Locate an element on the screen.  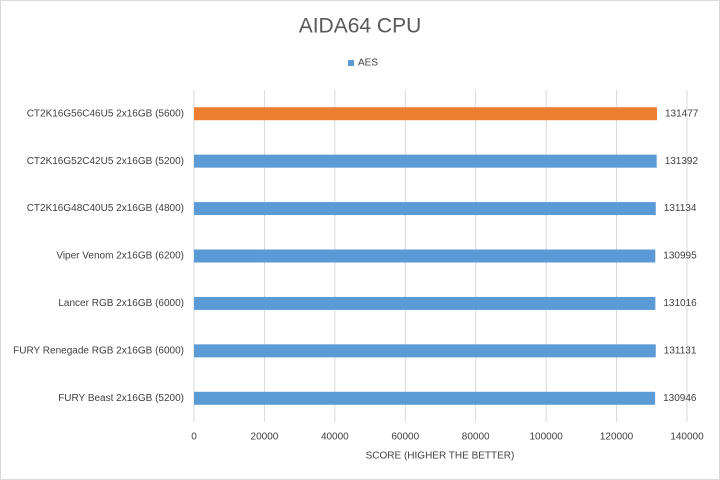
data-label: 131016 is located at coordinates (680, 303).